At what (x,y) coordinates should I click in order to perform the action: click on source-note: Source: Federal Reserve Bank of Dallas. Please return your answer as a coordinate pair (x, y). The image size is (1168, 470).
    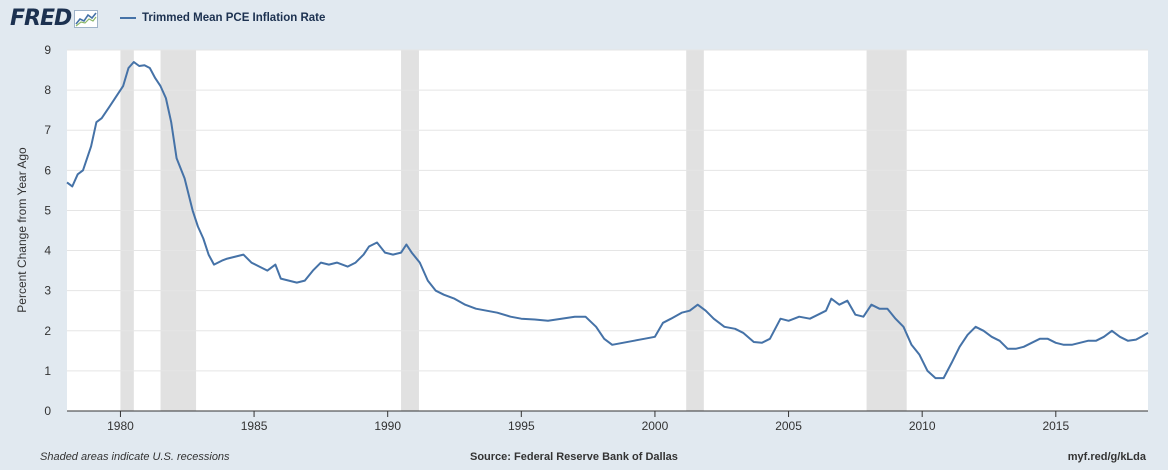
    Looking at the image, I should click on (574, 457).